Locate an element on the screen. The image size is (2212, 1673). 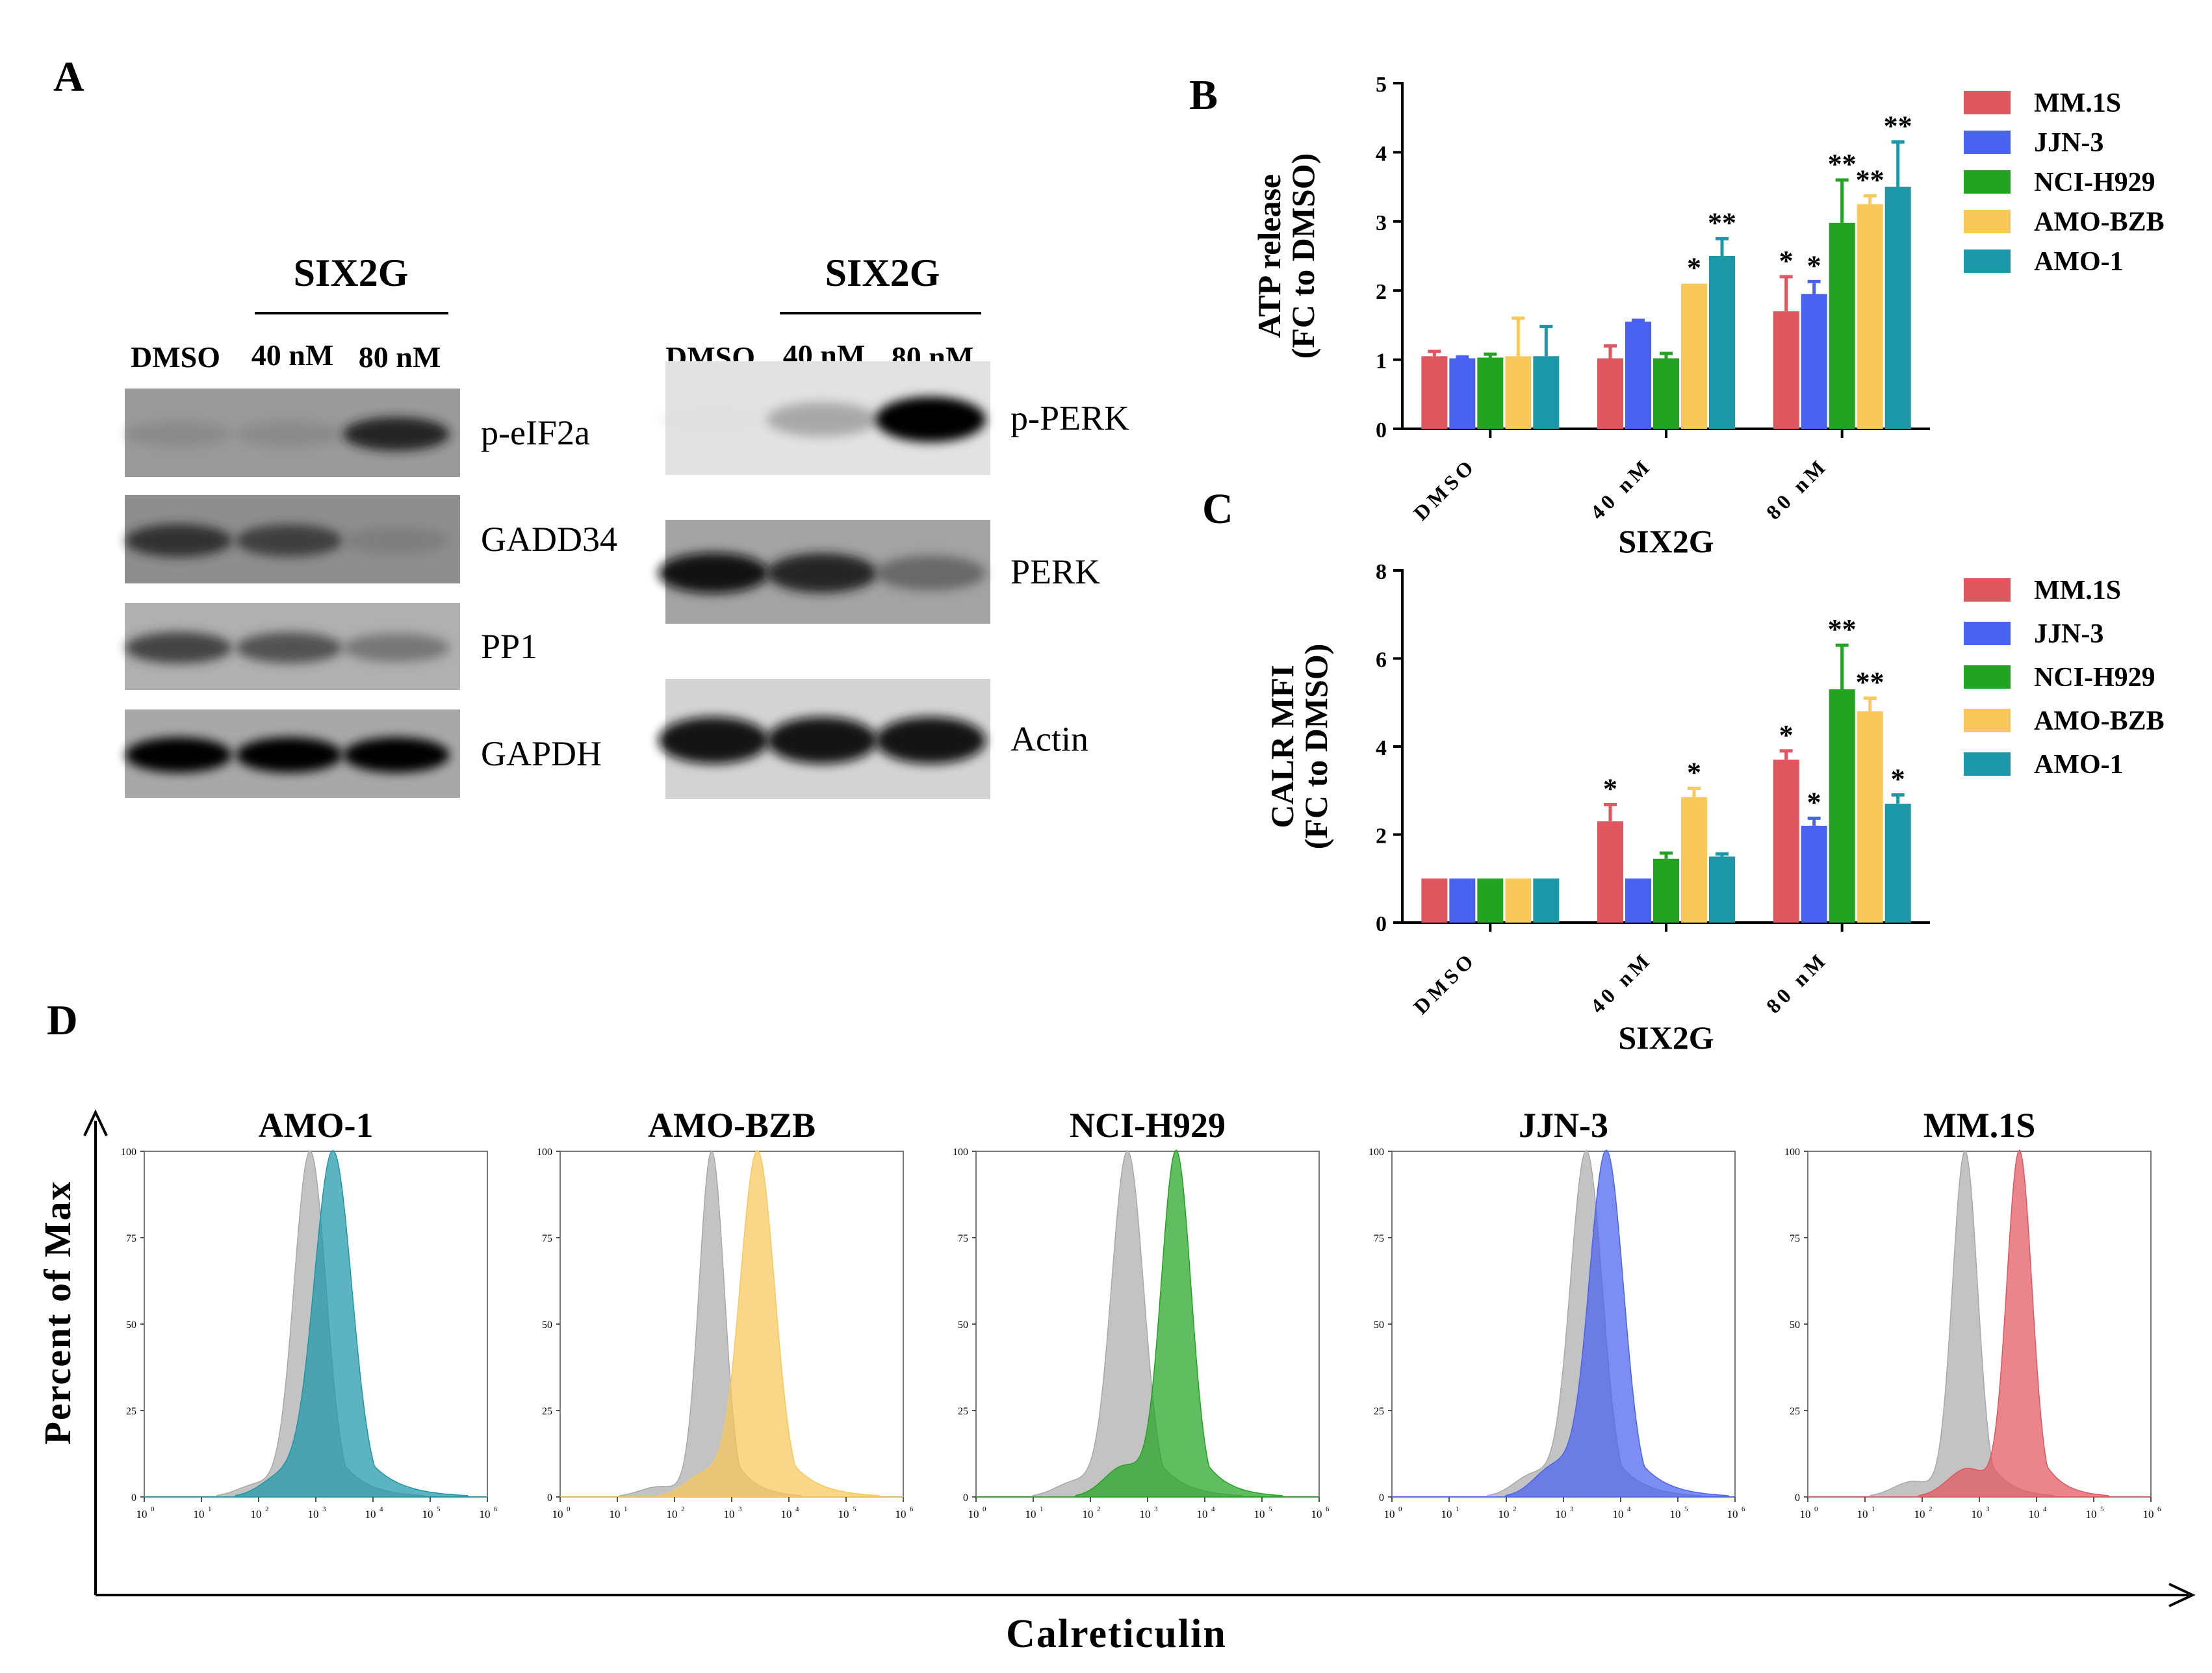
western-left-blot-p-eif2a: p-eIF2a is located at coordinates (357, 433).